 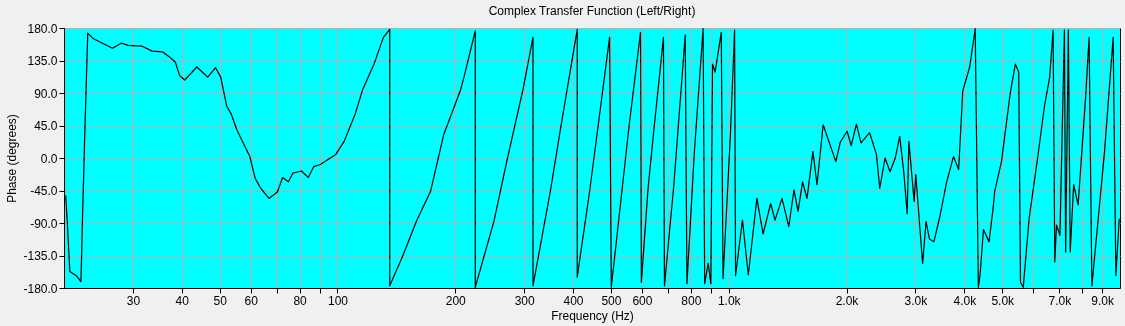 What do you see at coordinates (44, 223) in the screenshot?
I see `y-tick-label: -90.0` at bounding box center [44, 223].